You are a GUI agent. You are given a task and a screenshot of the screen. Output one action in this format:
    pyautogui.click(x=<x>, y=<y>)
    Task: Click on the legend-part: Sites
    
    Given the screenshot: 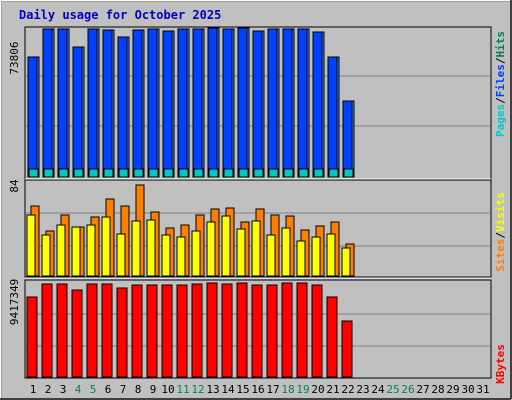 What is the action you would take?
    pyautogui.click(x=500, y=255)
    